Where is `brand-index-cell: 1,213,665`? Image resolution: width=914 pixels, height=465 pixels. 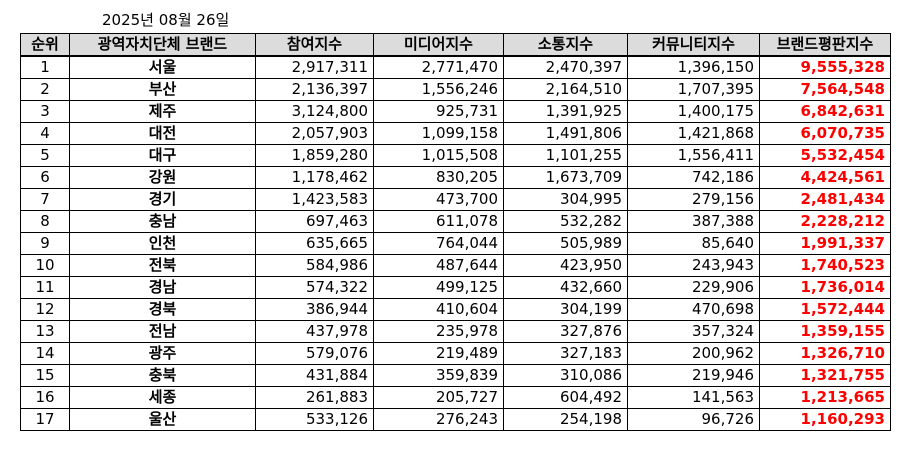 brand-index-cell: 1,213,665 is located at coordinates (825, 397).